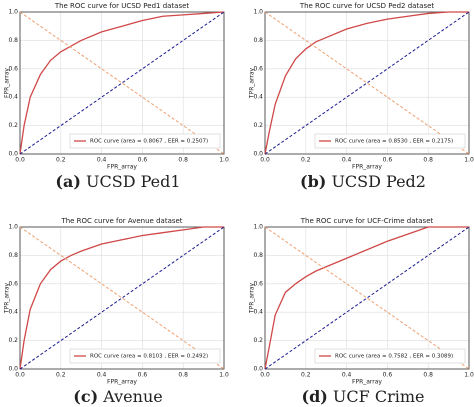 This screenshot has width=474, height=407. I want to click on legend-label: ROC curve (area = 0.7582 , EER = 0.3089), so click(394, 357).